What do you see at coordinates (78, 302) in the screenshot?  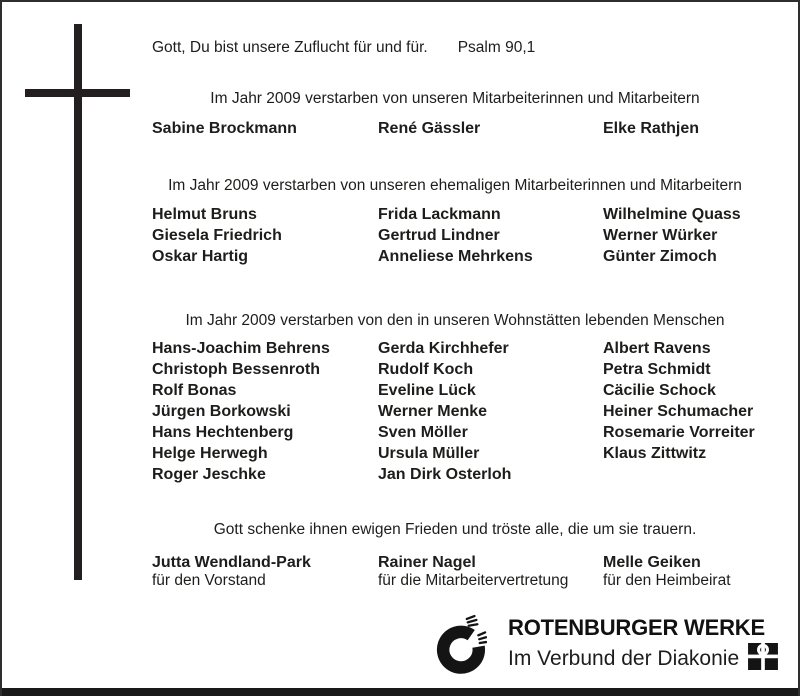 I see `cross-vertical-bar` at bounding box center [78, 302].